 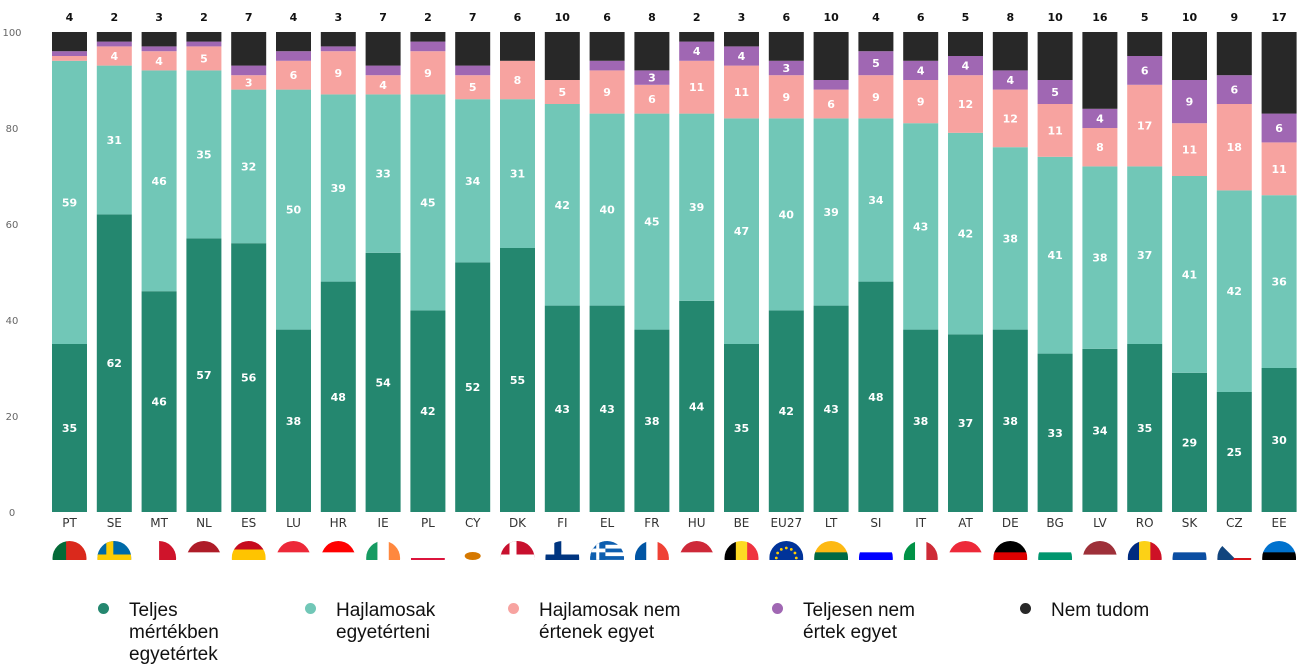 I want to click on segment-value-label: 9, so click(x=338, y=73).